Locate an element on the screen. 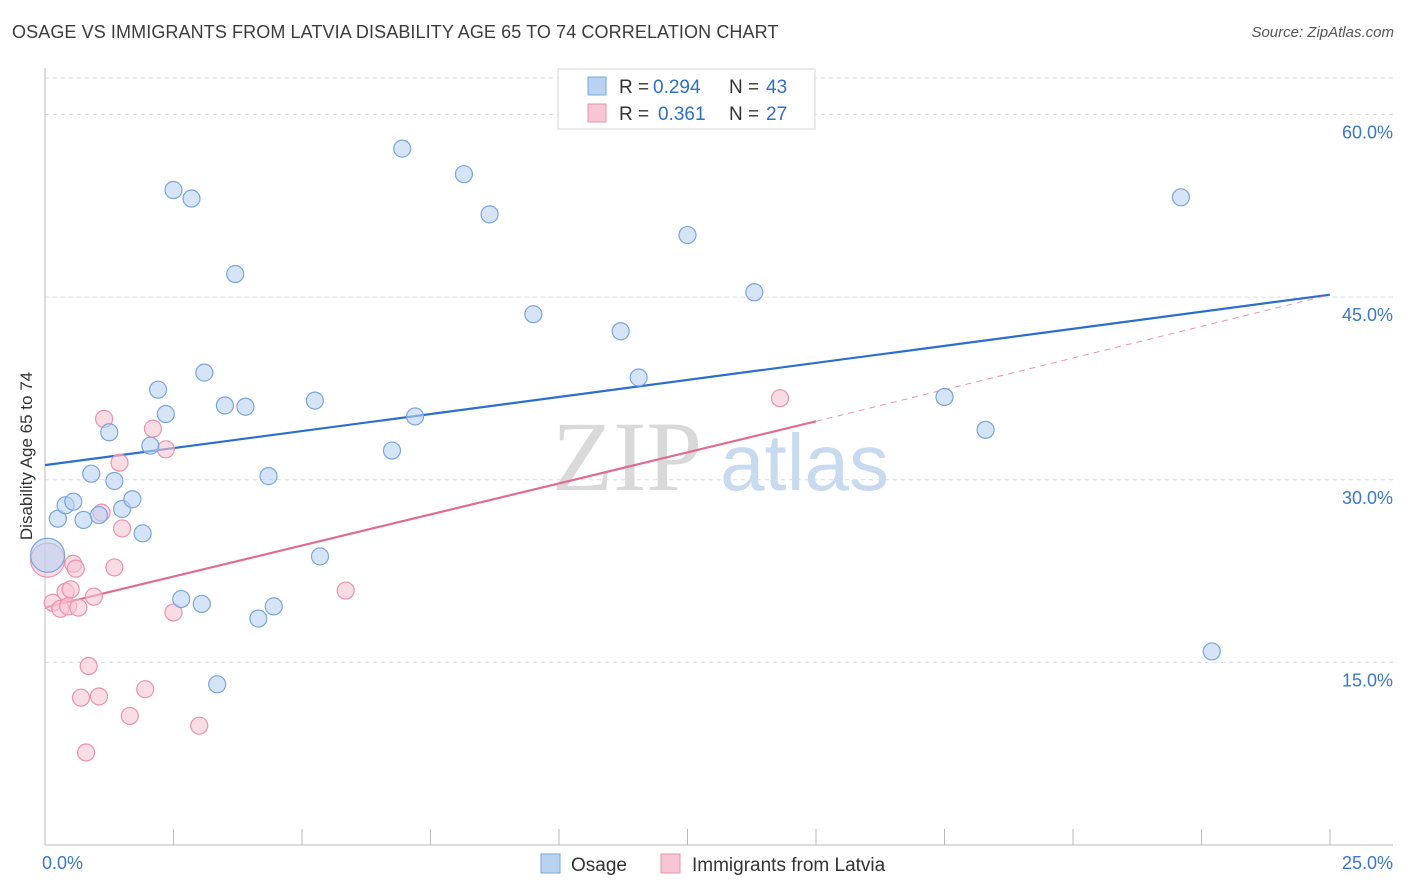  watermark-zip: ZIP is located at coordinates (627, 456).